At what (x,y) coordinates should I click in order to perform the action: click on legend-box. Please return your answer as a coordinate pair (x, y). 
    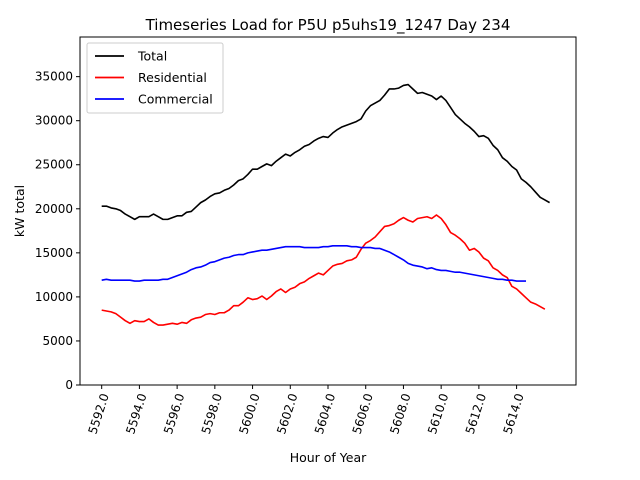
    Looking at the image, I should click on (155, 78).